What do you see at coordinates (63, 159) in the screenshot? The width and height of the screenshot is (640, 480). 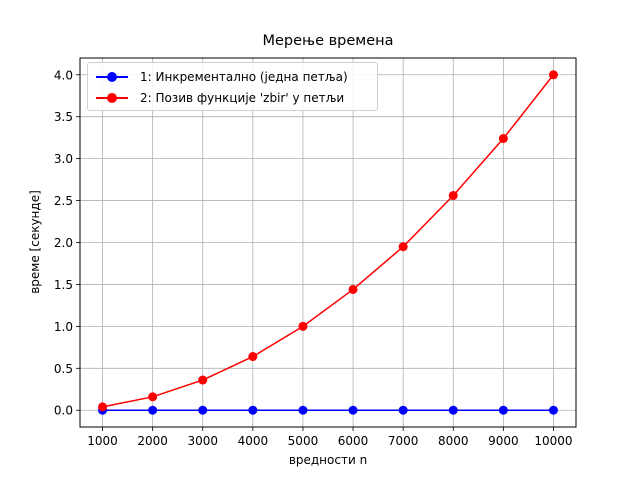 I see `y-tick-label: 3.0` at bounding box center [63, 159].